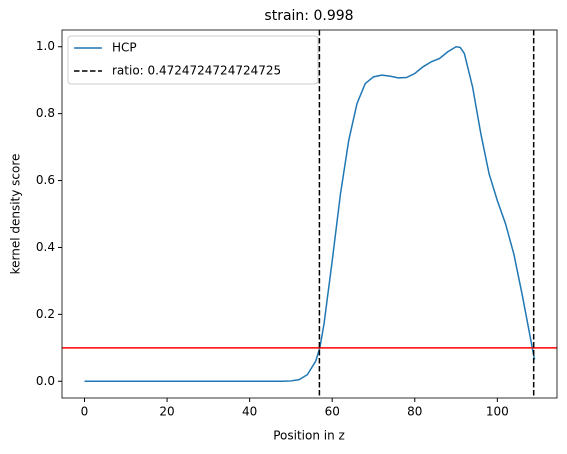  What do you see at coordinates (414, 412) in the screenshot?
I see `x-tick-label: 80` at bounding box center [414, 412].